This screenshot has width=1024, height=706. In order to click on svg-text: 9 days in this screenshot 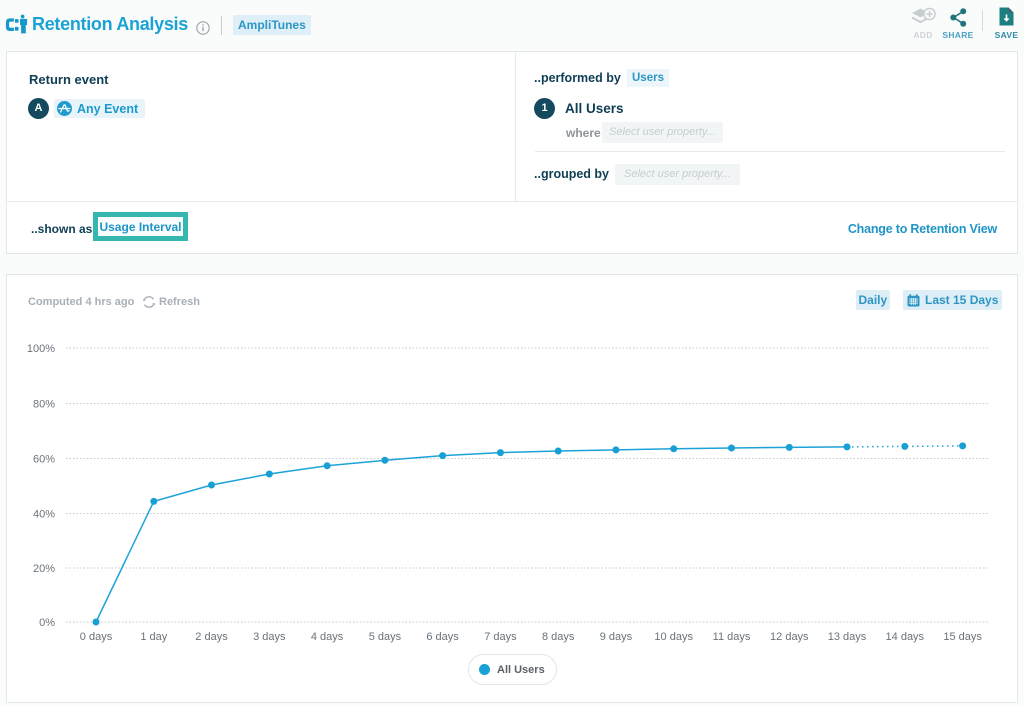, I will do `click(616, 637)`.